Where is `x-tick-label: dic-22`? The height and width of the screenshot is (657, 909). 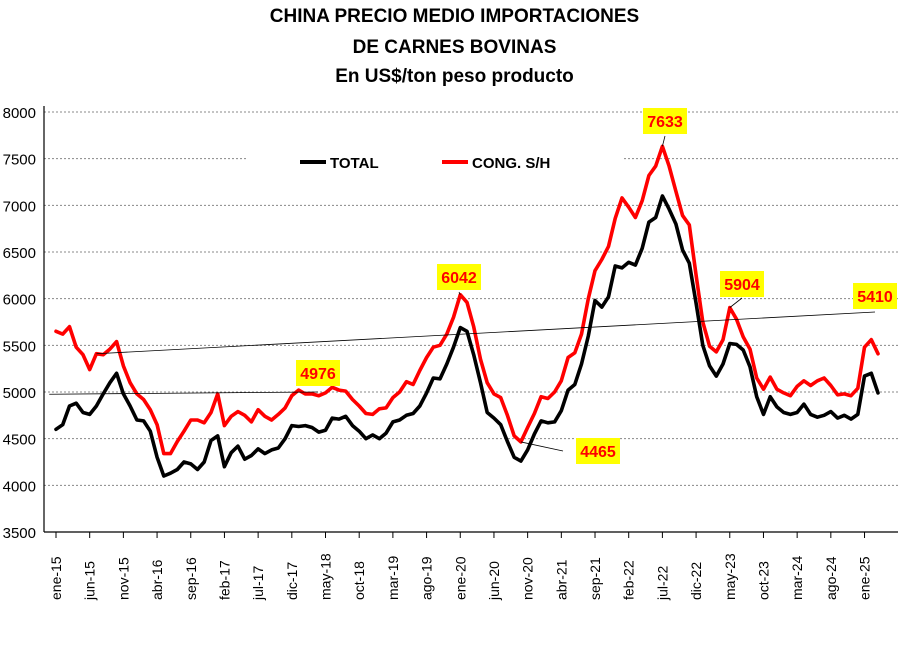 x-tick-label: dic-22 is located at coordinates (696, 581).